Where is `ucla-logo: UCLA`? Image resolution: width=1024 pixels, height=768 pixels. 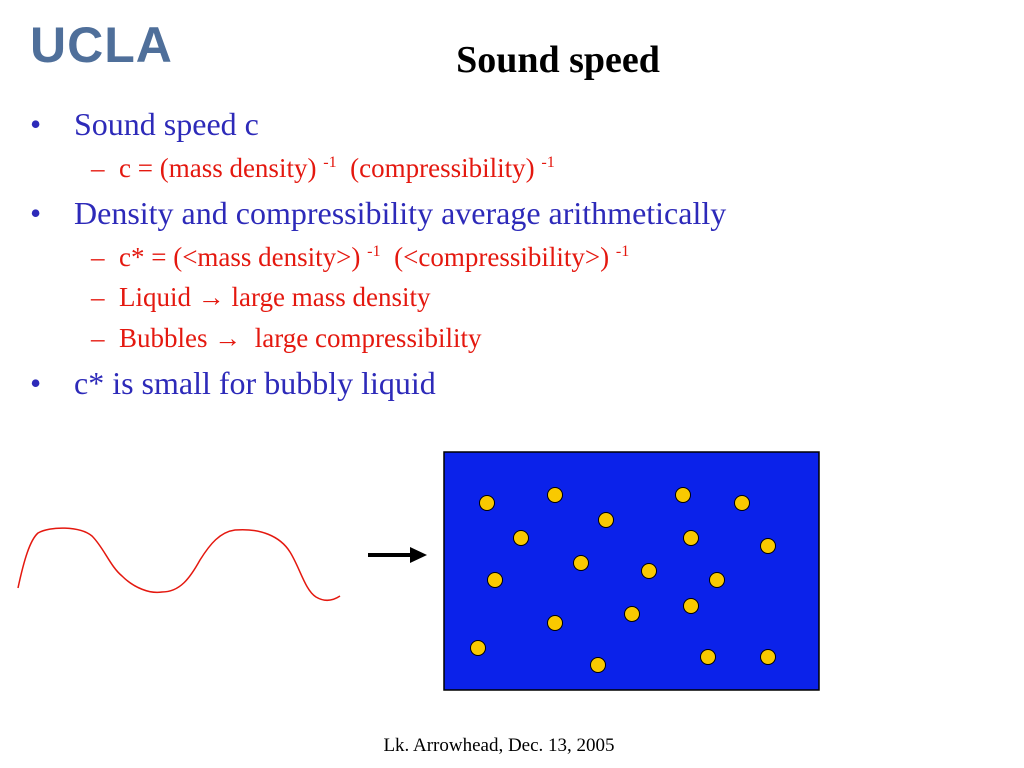
ucla-logo: UCLA is located at coordinates (101, 45).